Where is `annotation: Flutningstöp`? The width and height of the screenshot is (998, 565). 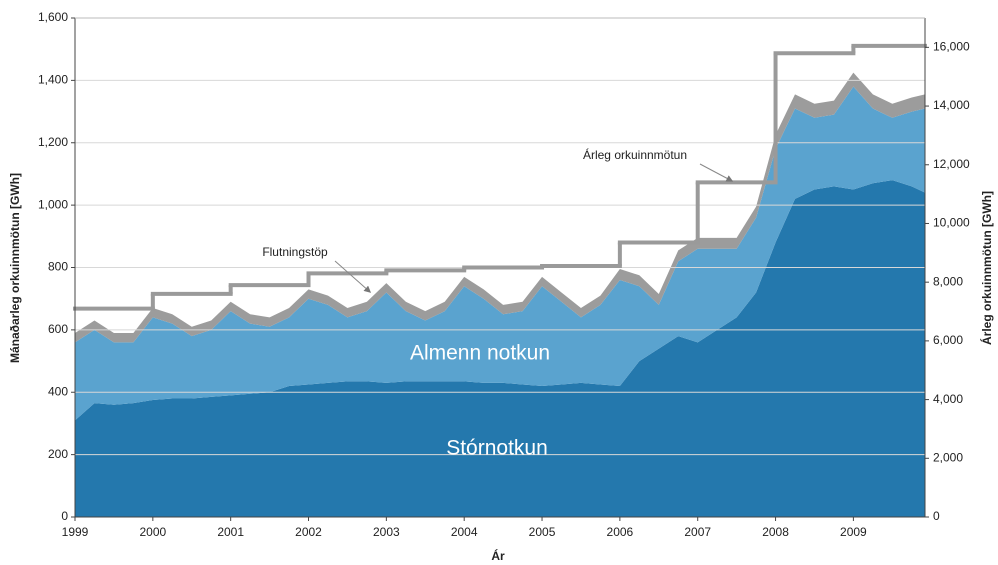 annotation: Flutningstöp is located at coordinates (295, 252).